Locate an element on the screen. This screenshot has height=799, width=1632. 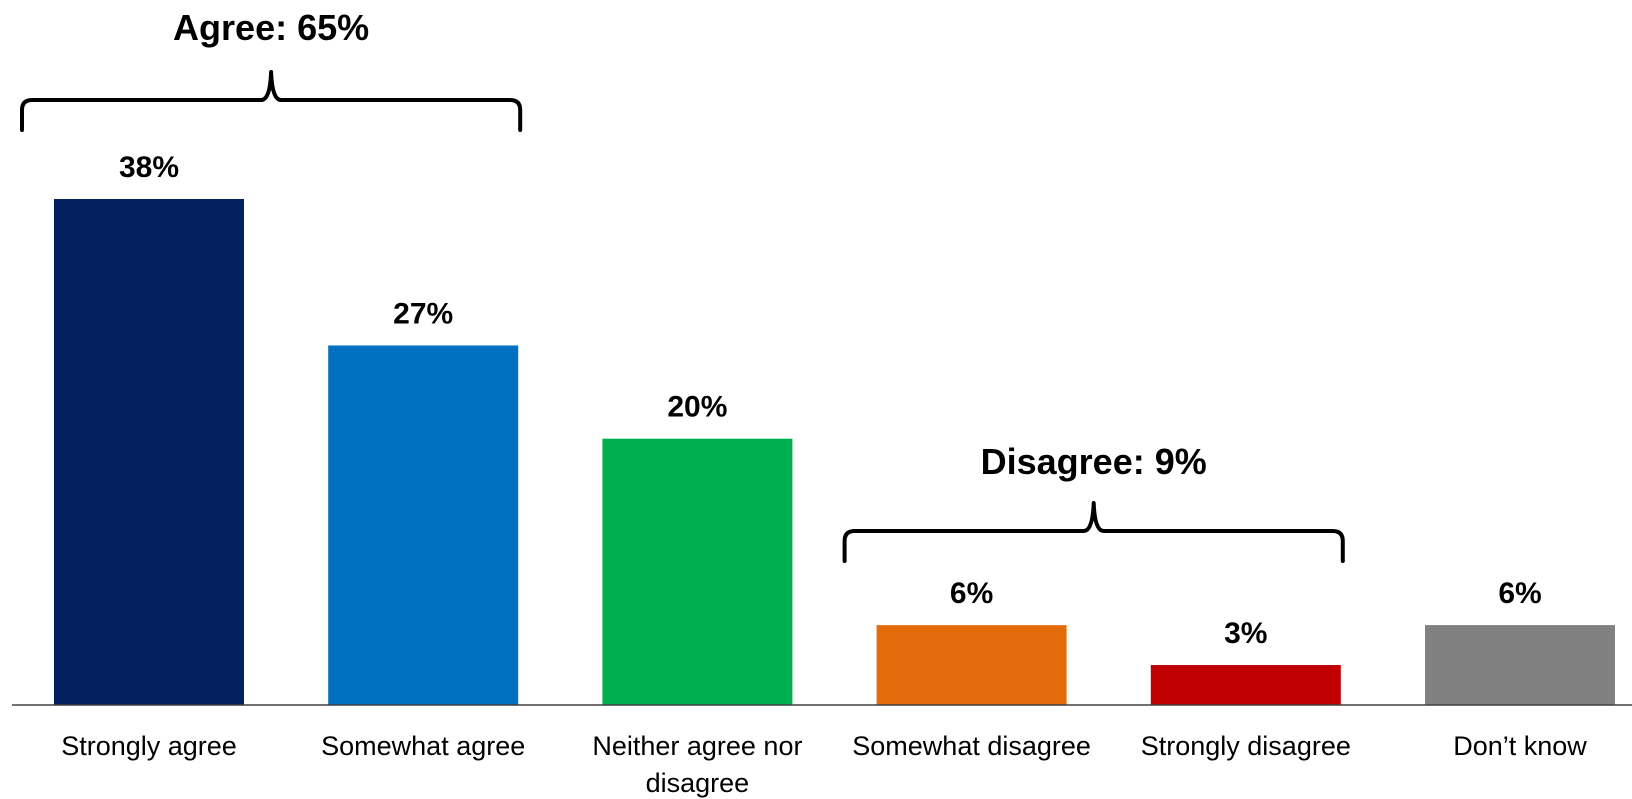
category-label-line: Strongly agree is located at coordinates (149, 746).